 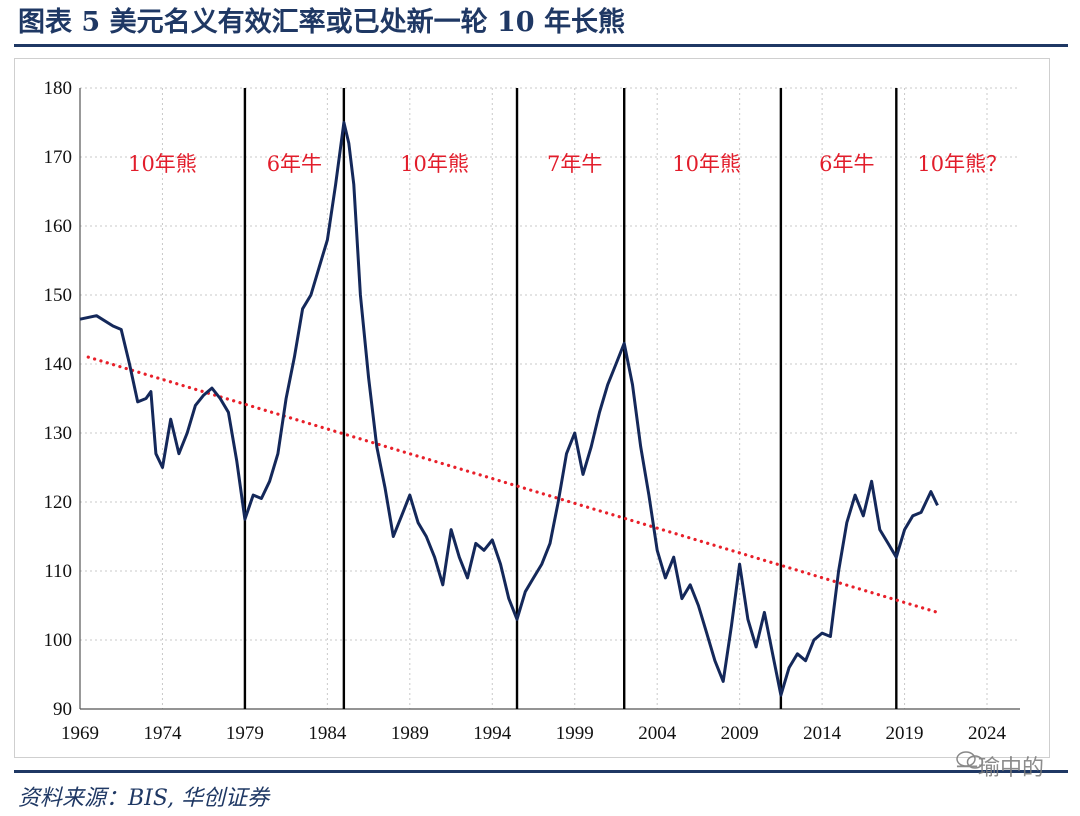 What do you see at coordinates (58, 226) in the screenshot?
I see `y-tick-label: 160` at bounding box center [58, 226].